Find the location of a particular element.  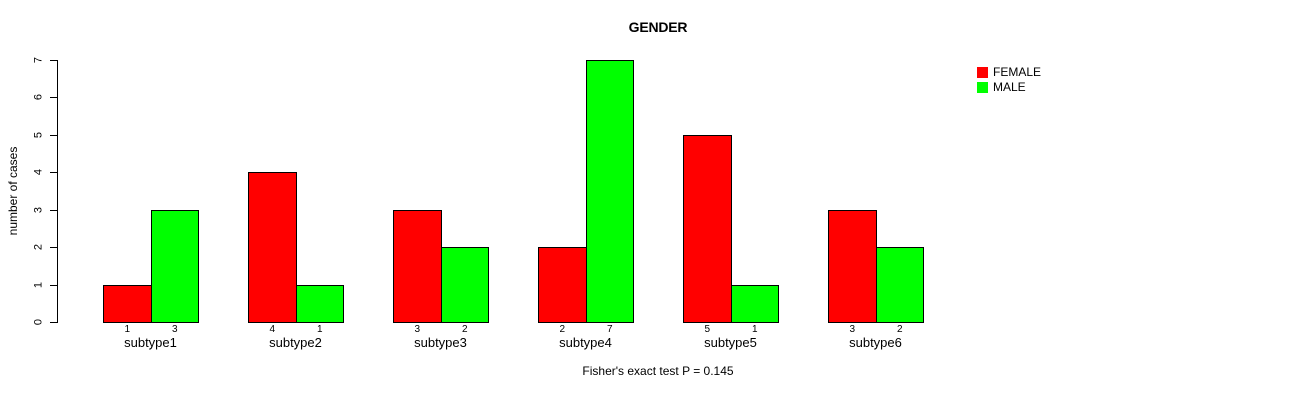

bar-female-subtype3 is located at coordinates (417, 266).